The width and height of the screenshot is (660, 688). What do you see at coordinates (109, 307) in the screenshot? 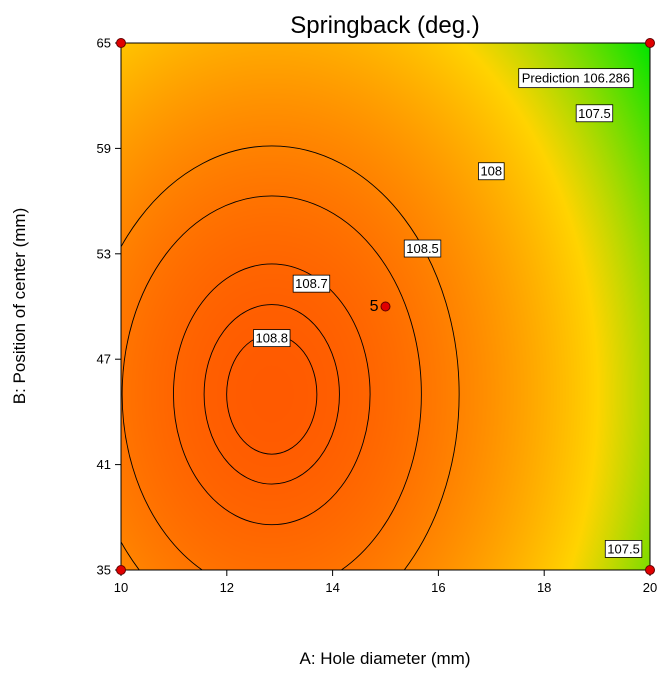
I see `y-axis: 35 41 47 53 59 65` at bounding box center [109, 307].